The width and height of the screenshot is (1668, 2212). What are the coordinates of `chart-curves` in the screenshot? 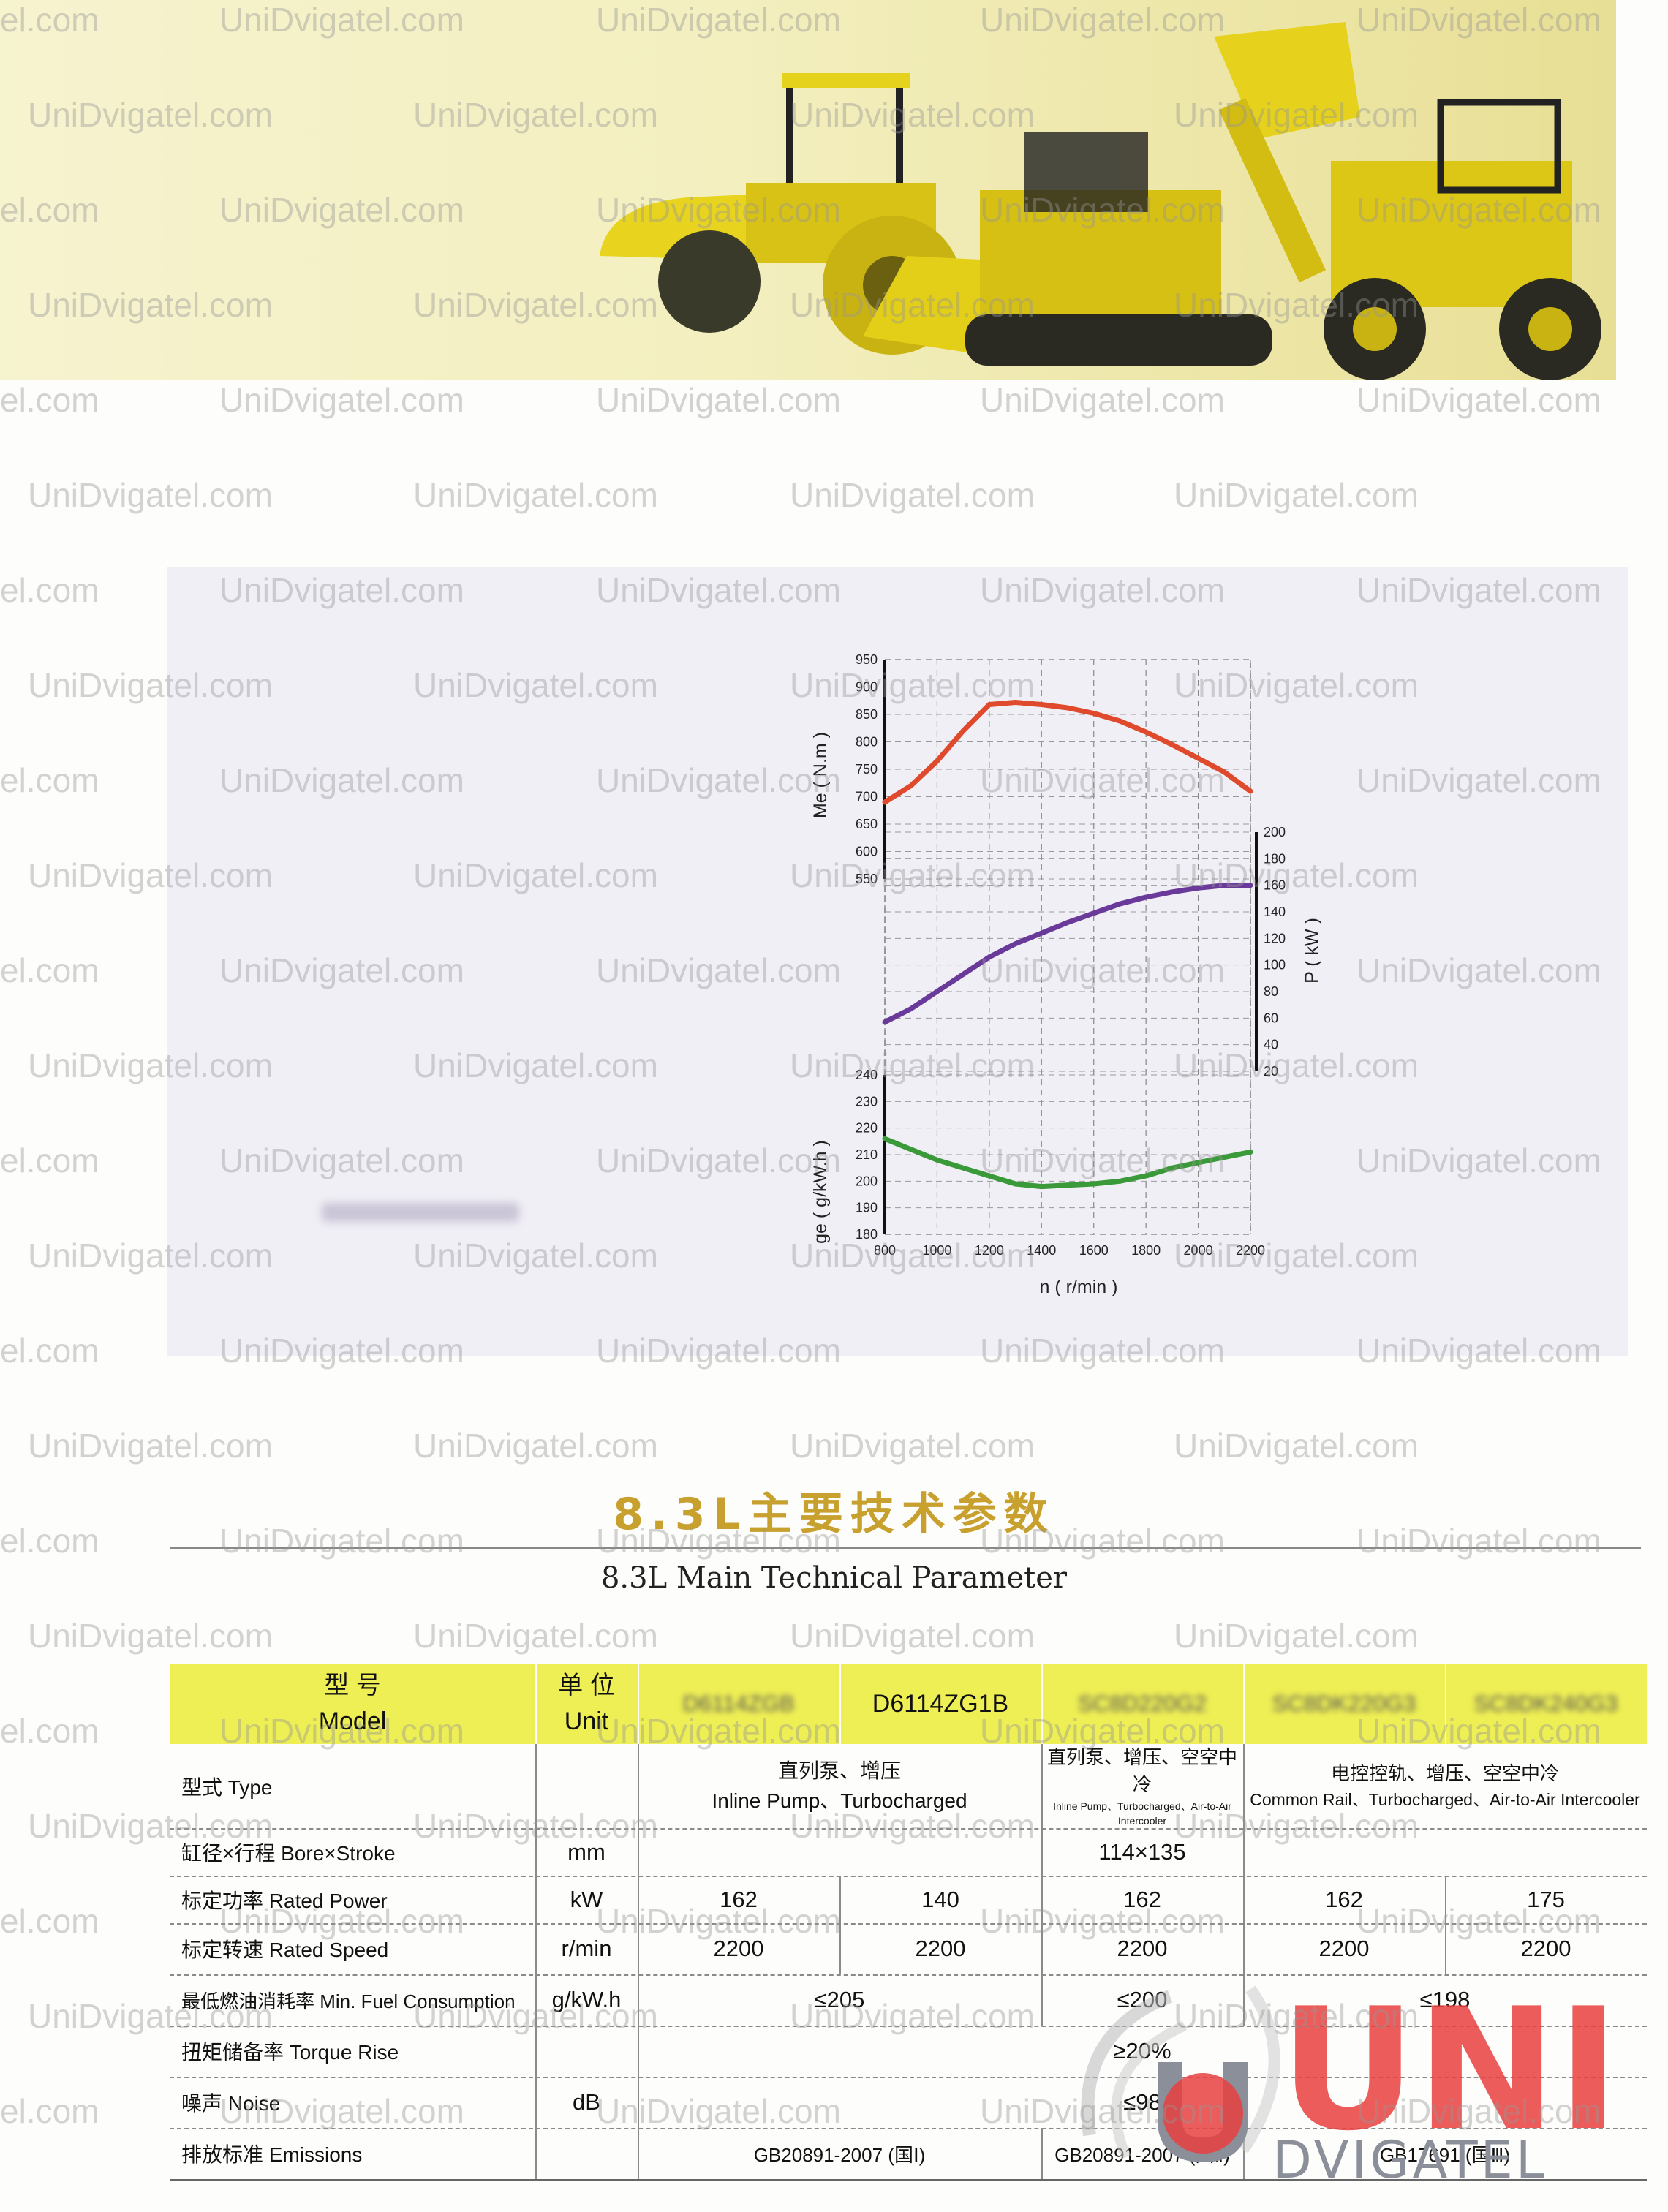 It's located at (1067, 945).